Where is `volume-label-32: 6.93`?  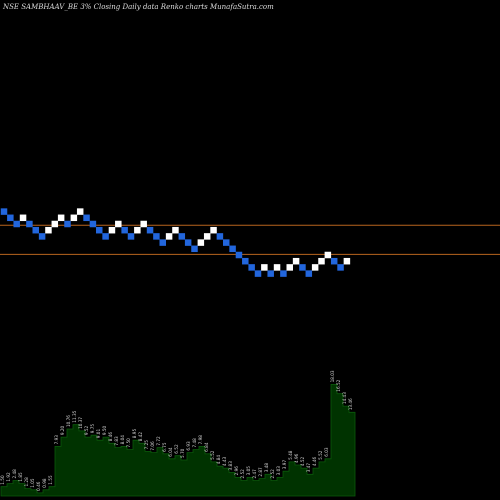 volume-label-32: 6.93 is located at coordinates (188, 446).